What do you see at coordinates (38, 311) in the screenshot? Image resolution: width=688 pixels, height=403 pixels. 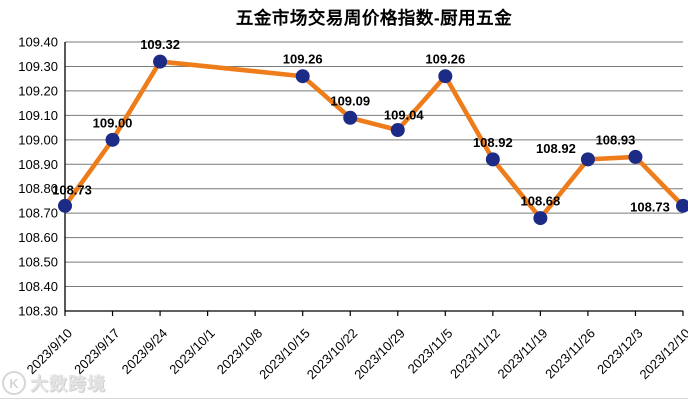 I see `y-axis-label: 108.30` at bounding box center [38, 311].